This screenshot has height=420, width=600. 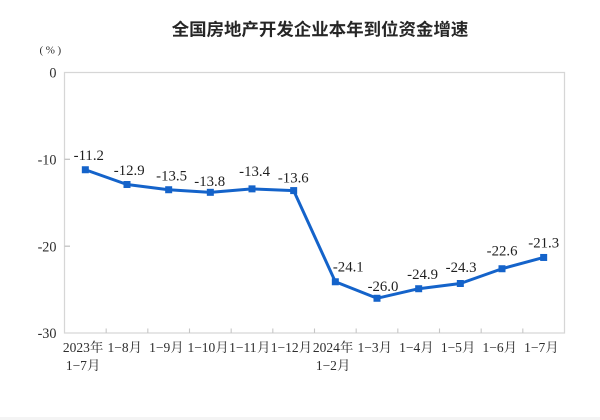 What do you see at coordinates (367, 347) in the screenshot?
I see `svg-text: 1−3` at bounding box center [367, 347].